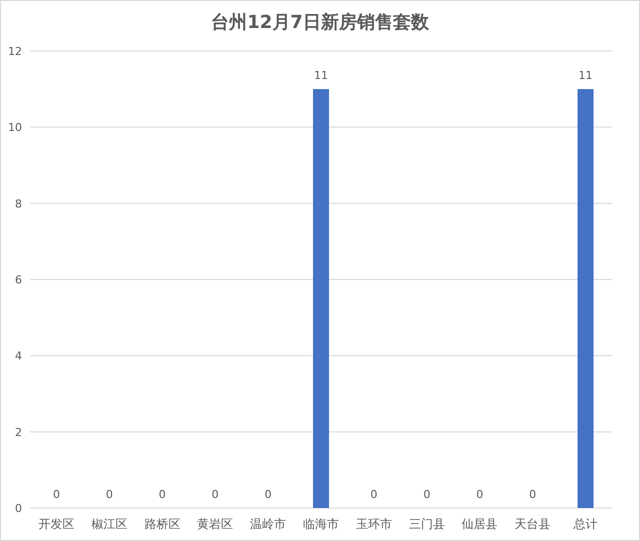  What do you see at coordinates (18, 203) in the screenshot?
I see `y-tick-label: 8` at bounding box center [18, 203].